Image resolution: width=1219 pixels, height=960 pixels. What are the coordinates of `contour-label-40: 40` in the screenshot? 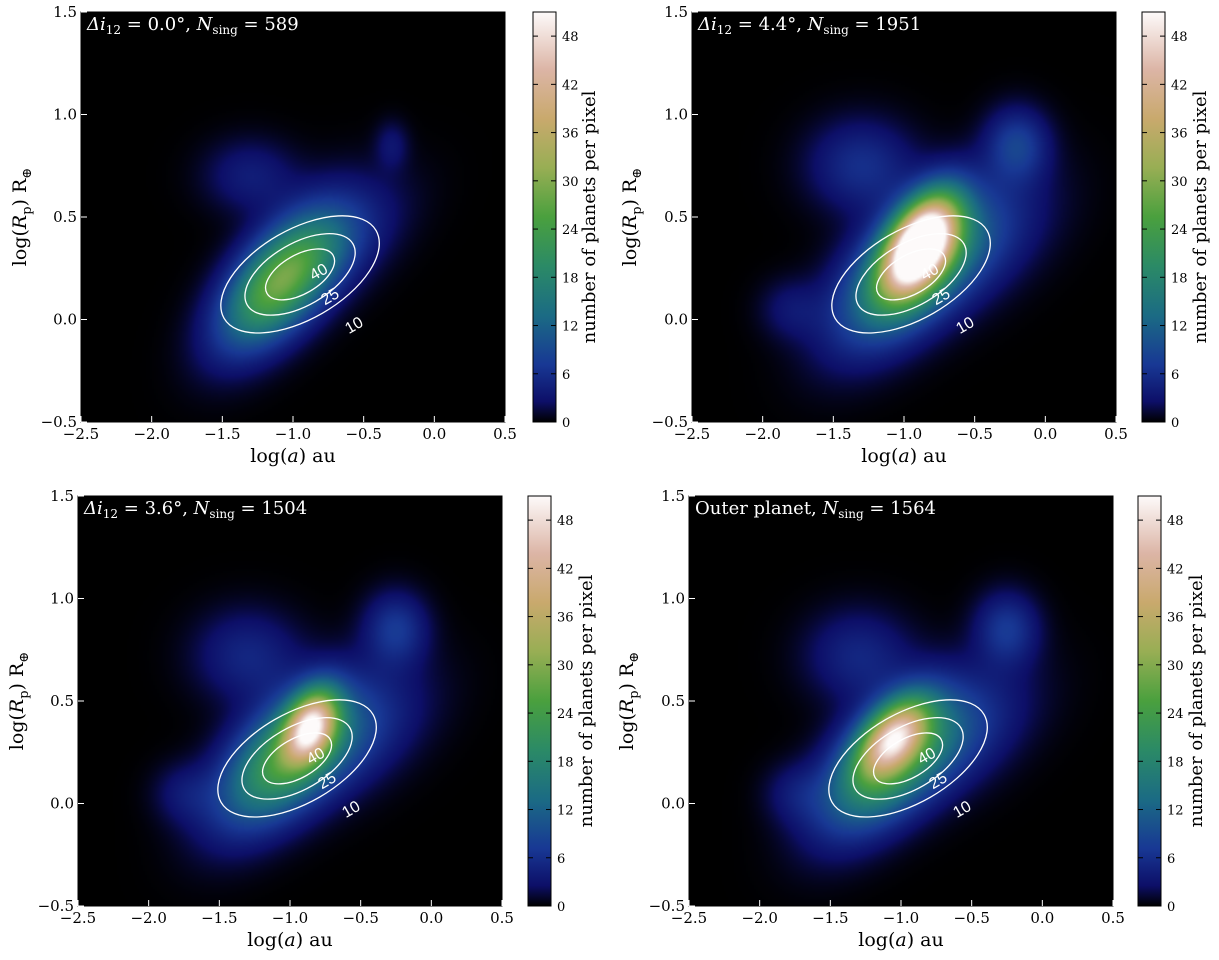 It's located at (930, 273).